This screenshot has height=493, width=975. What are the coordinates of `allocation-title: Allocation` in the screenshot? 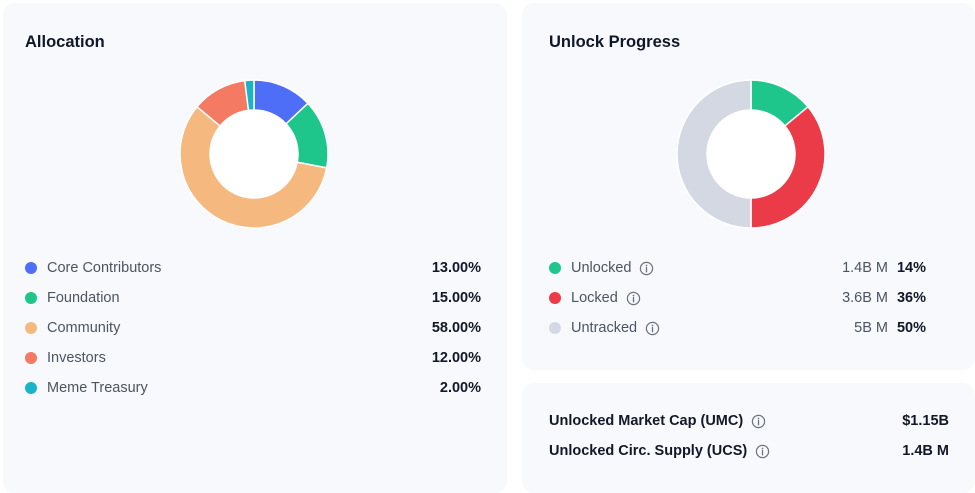 It's located at (65, 42).